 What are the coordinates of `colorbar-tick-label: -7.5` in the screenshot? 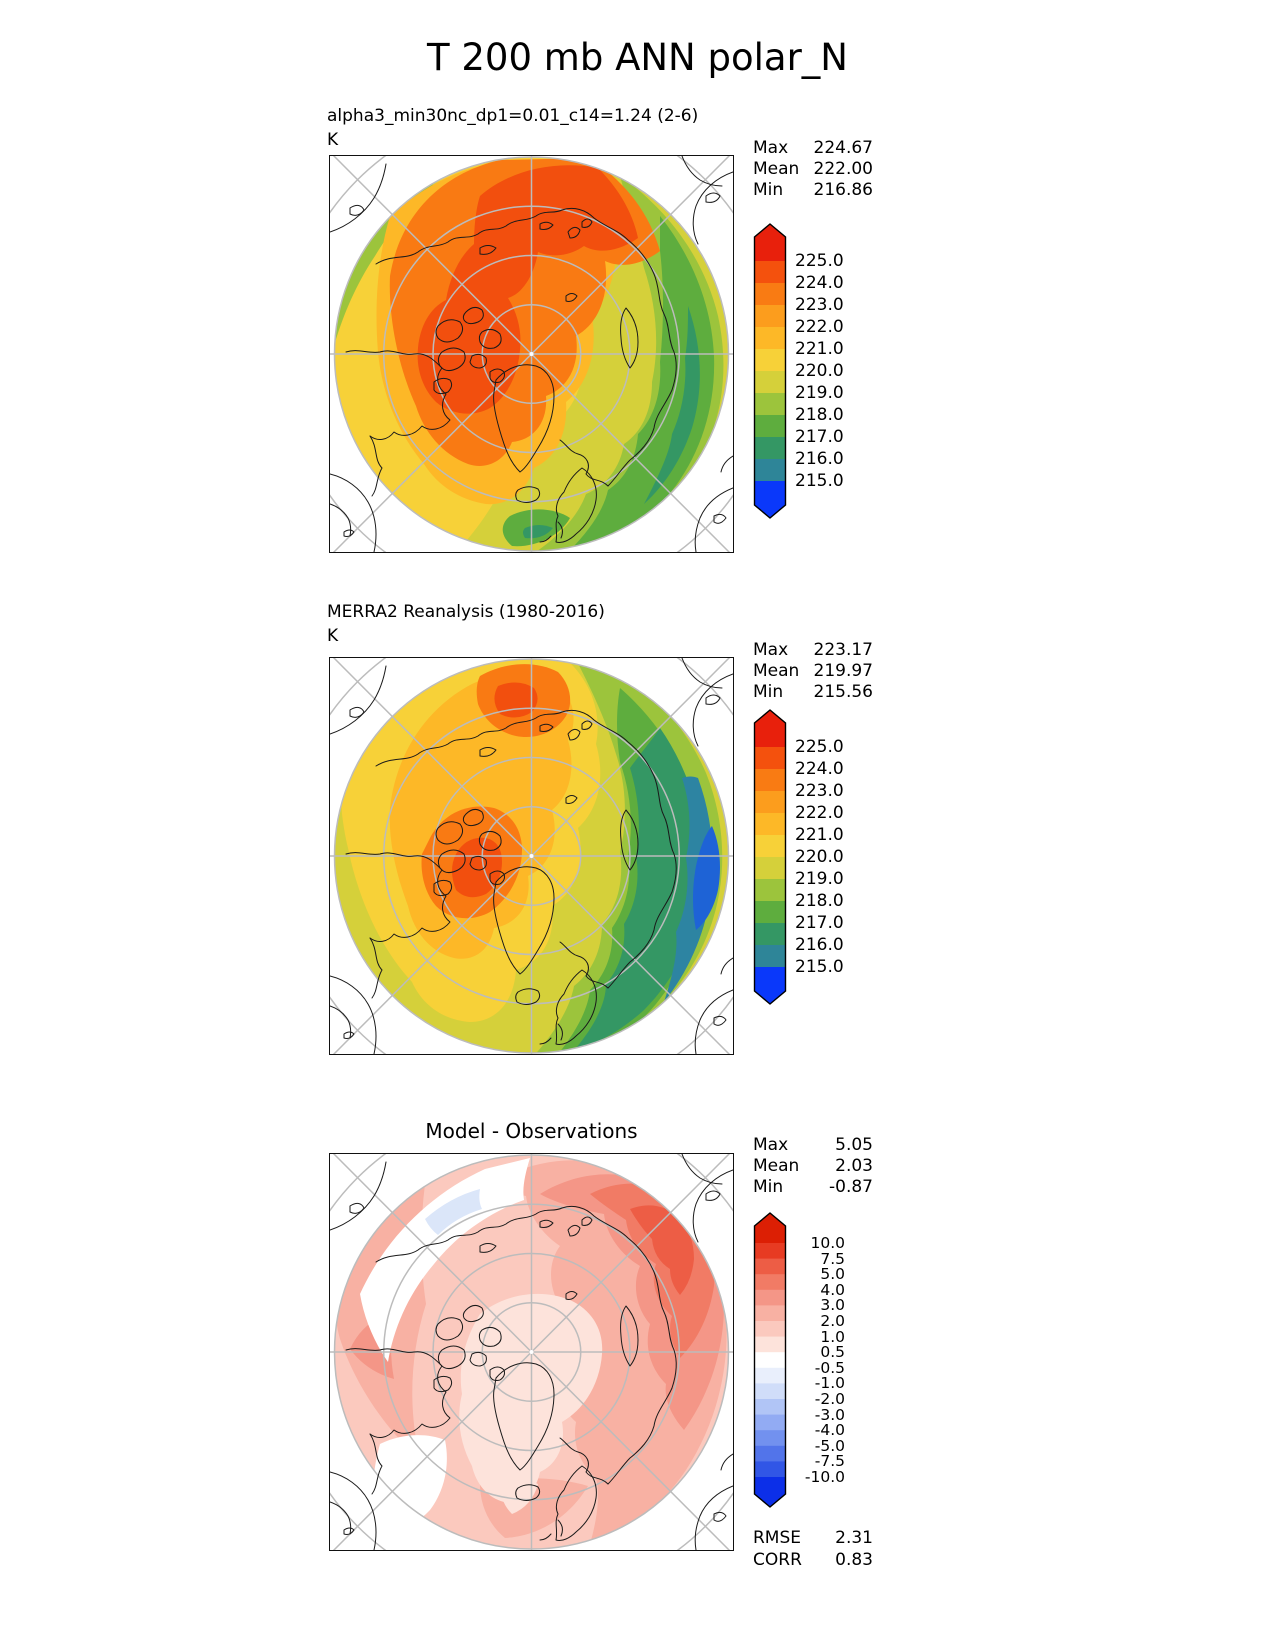 It's located at (829, 1461).